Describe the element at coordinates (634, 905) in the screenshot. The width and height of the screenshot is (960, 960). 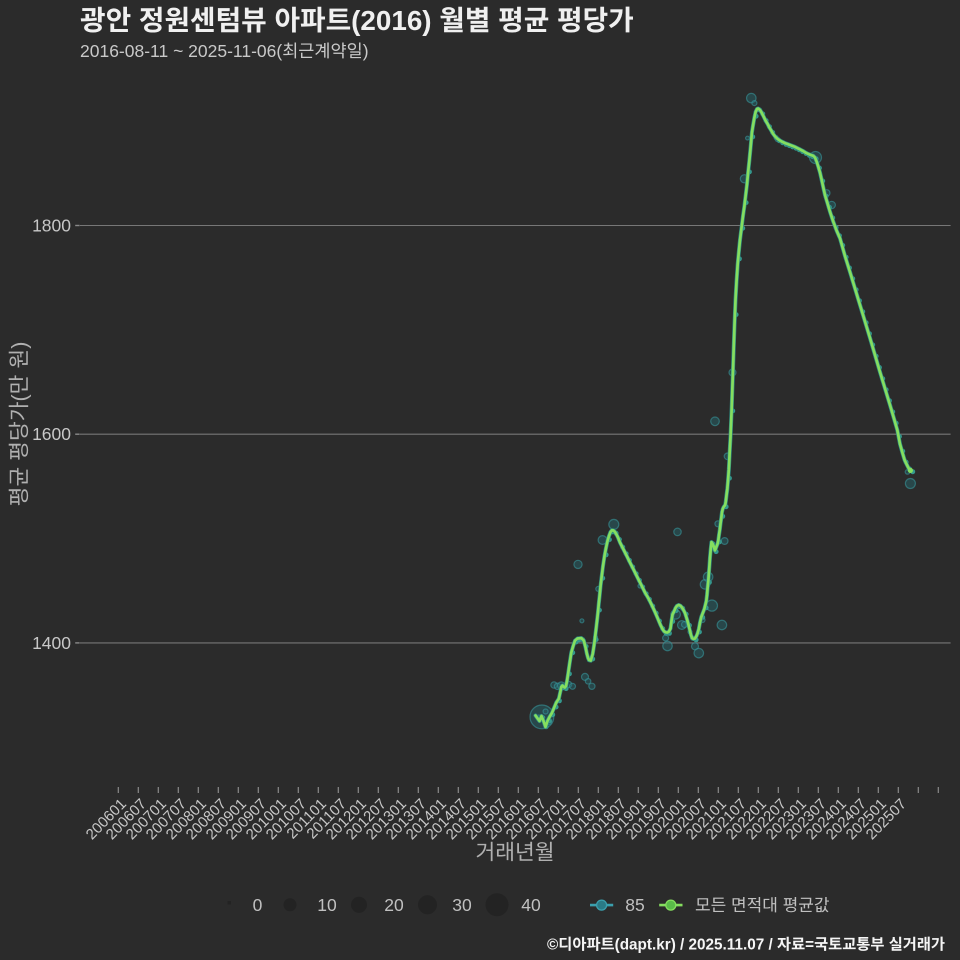
I see `svg-text: 85` at that location.